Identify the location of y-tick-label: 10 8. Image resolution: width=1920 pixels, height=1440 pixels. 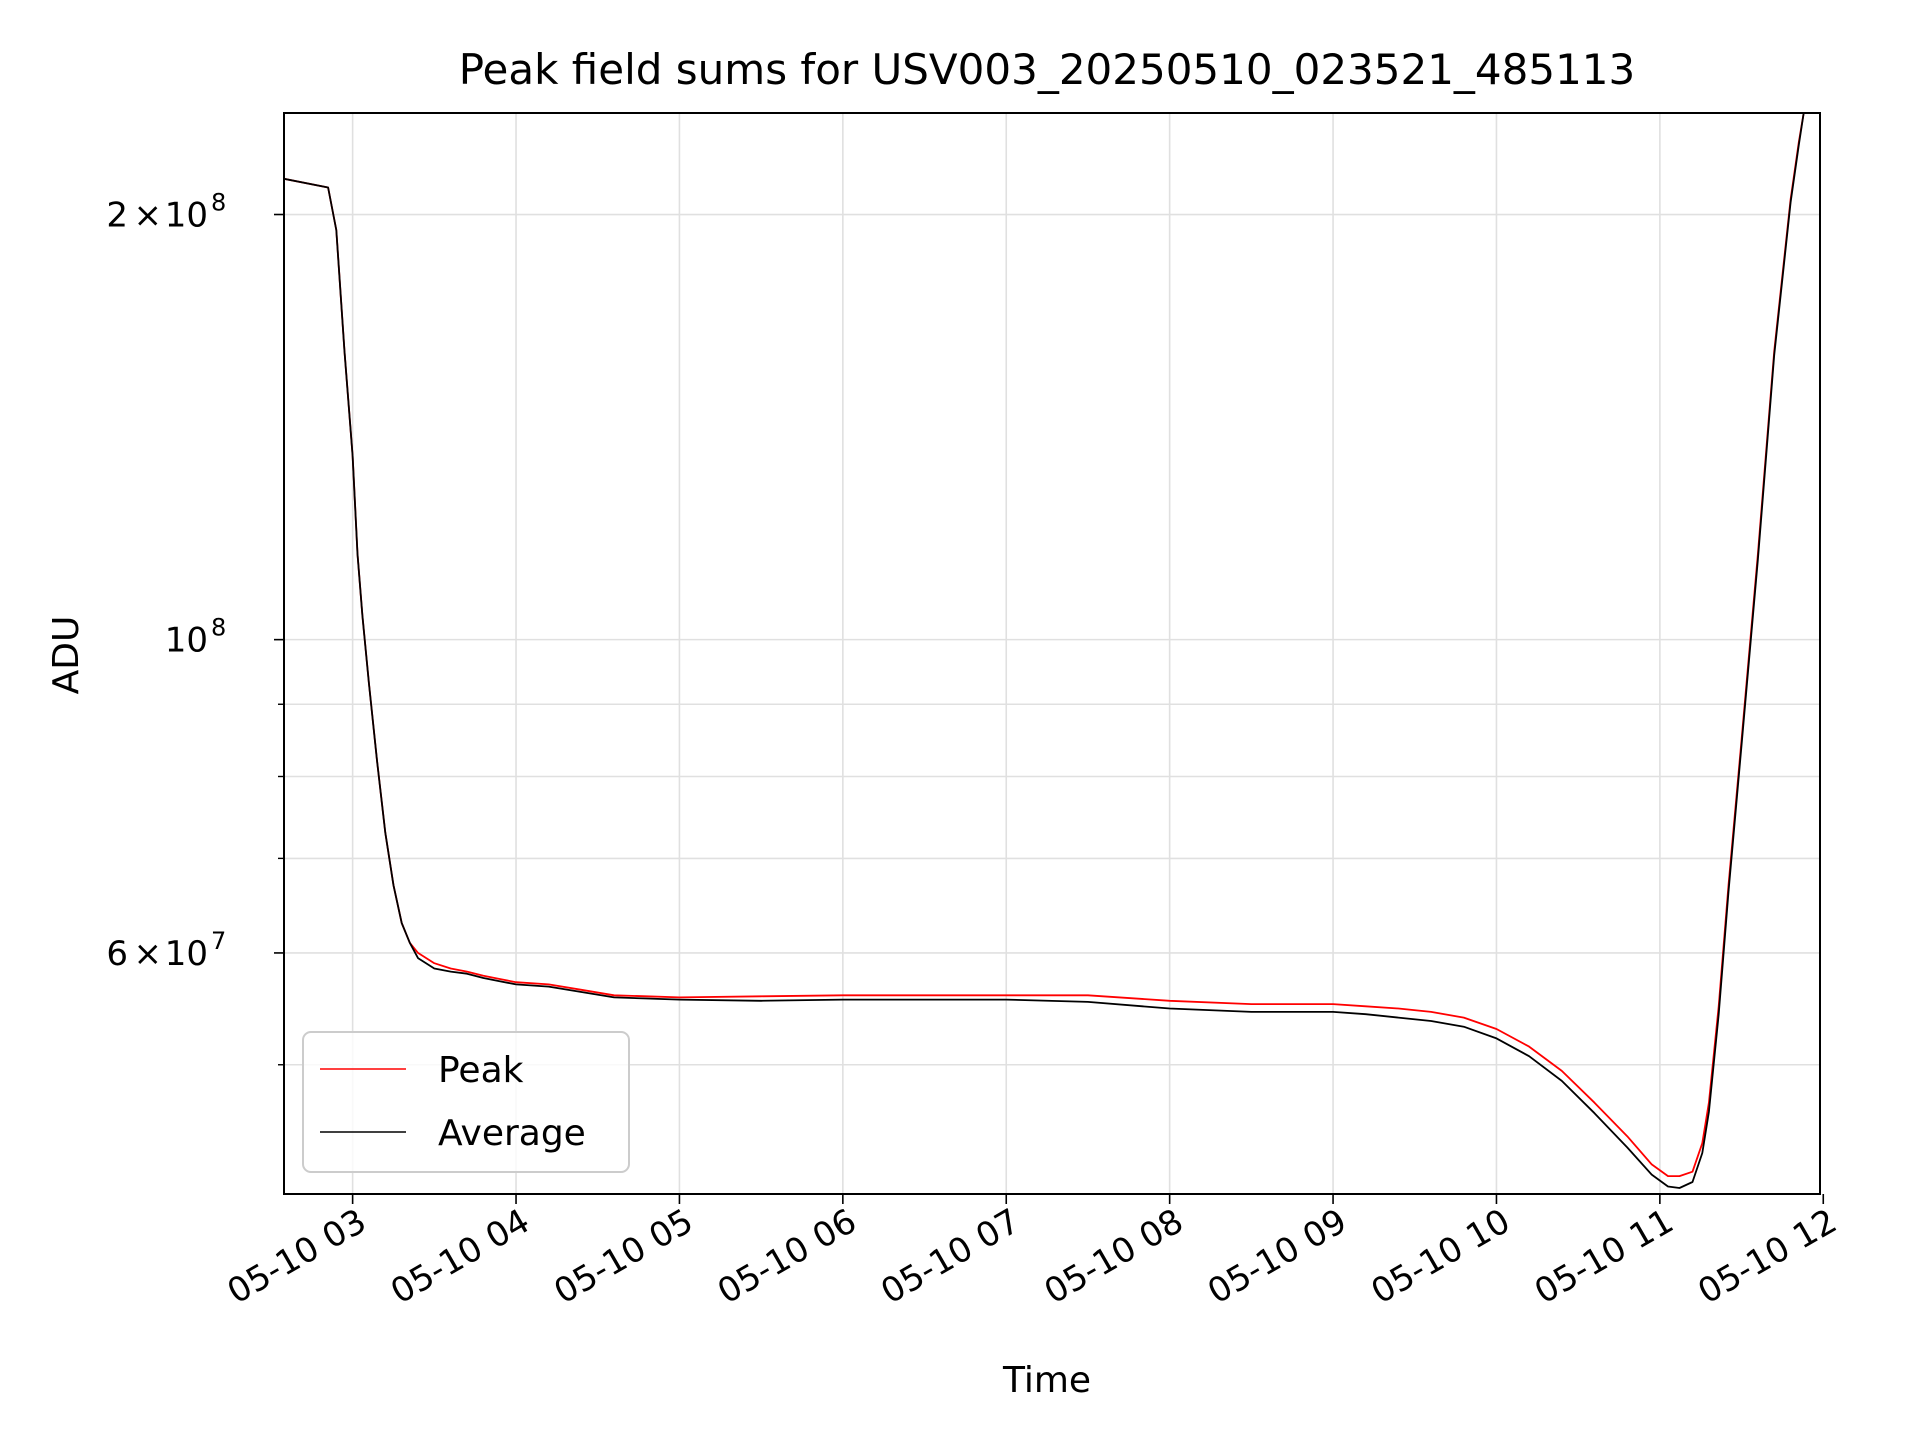
(196, 637).